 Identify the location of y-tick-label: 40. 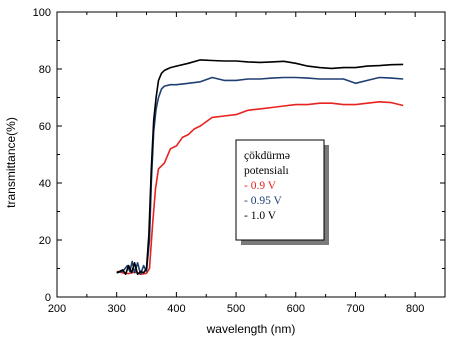
(45, 184).